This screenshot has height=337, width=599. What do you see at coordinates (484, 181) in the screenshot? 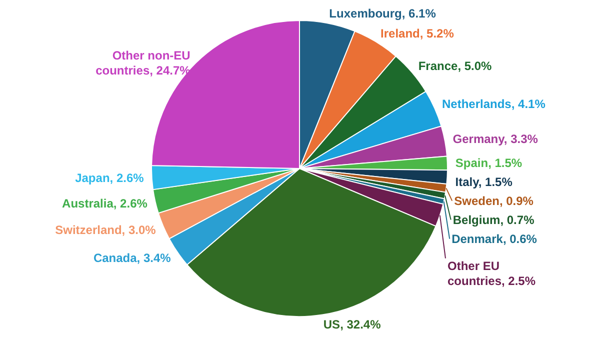
I see `slice-label: Italy, 1.5%` at bounding box center [484, 181].